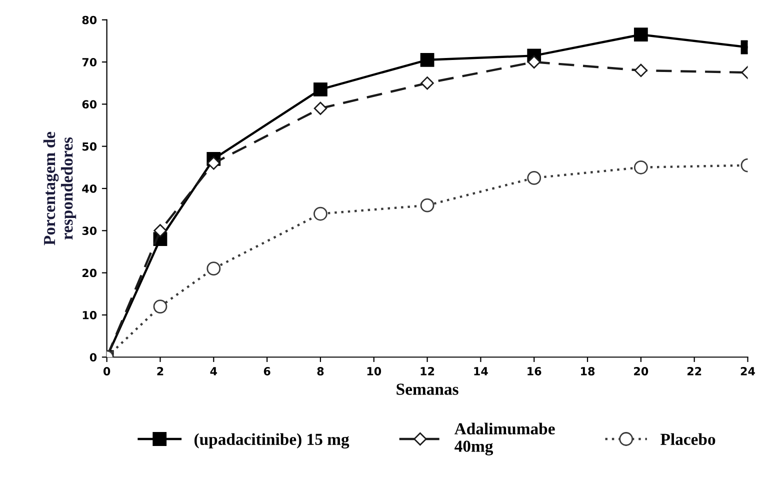 The height and width of the screenshot is (496, 763). Describe the element at coordinates (272, 441) in the screenshot. I see `legend-label: (upadacitinibe) 15 mg` at that location.